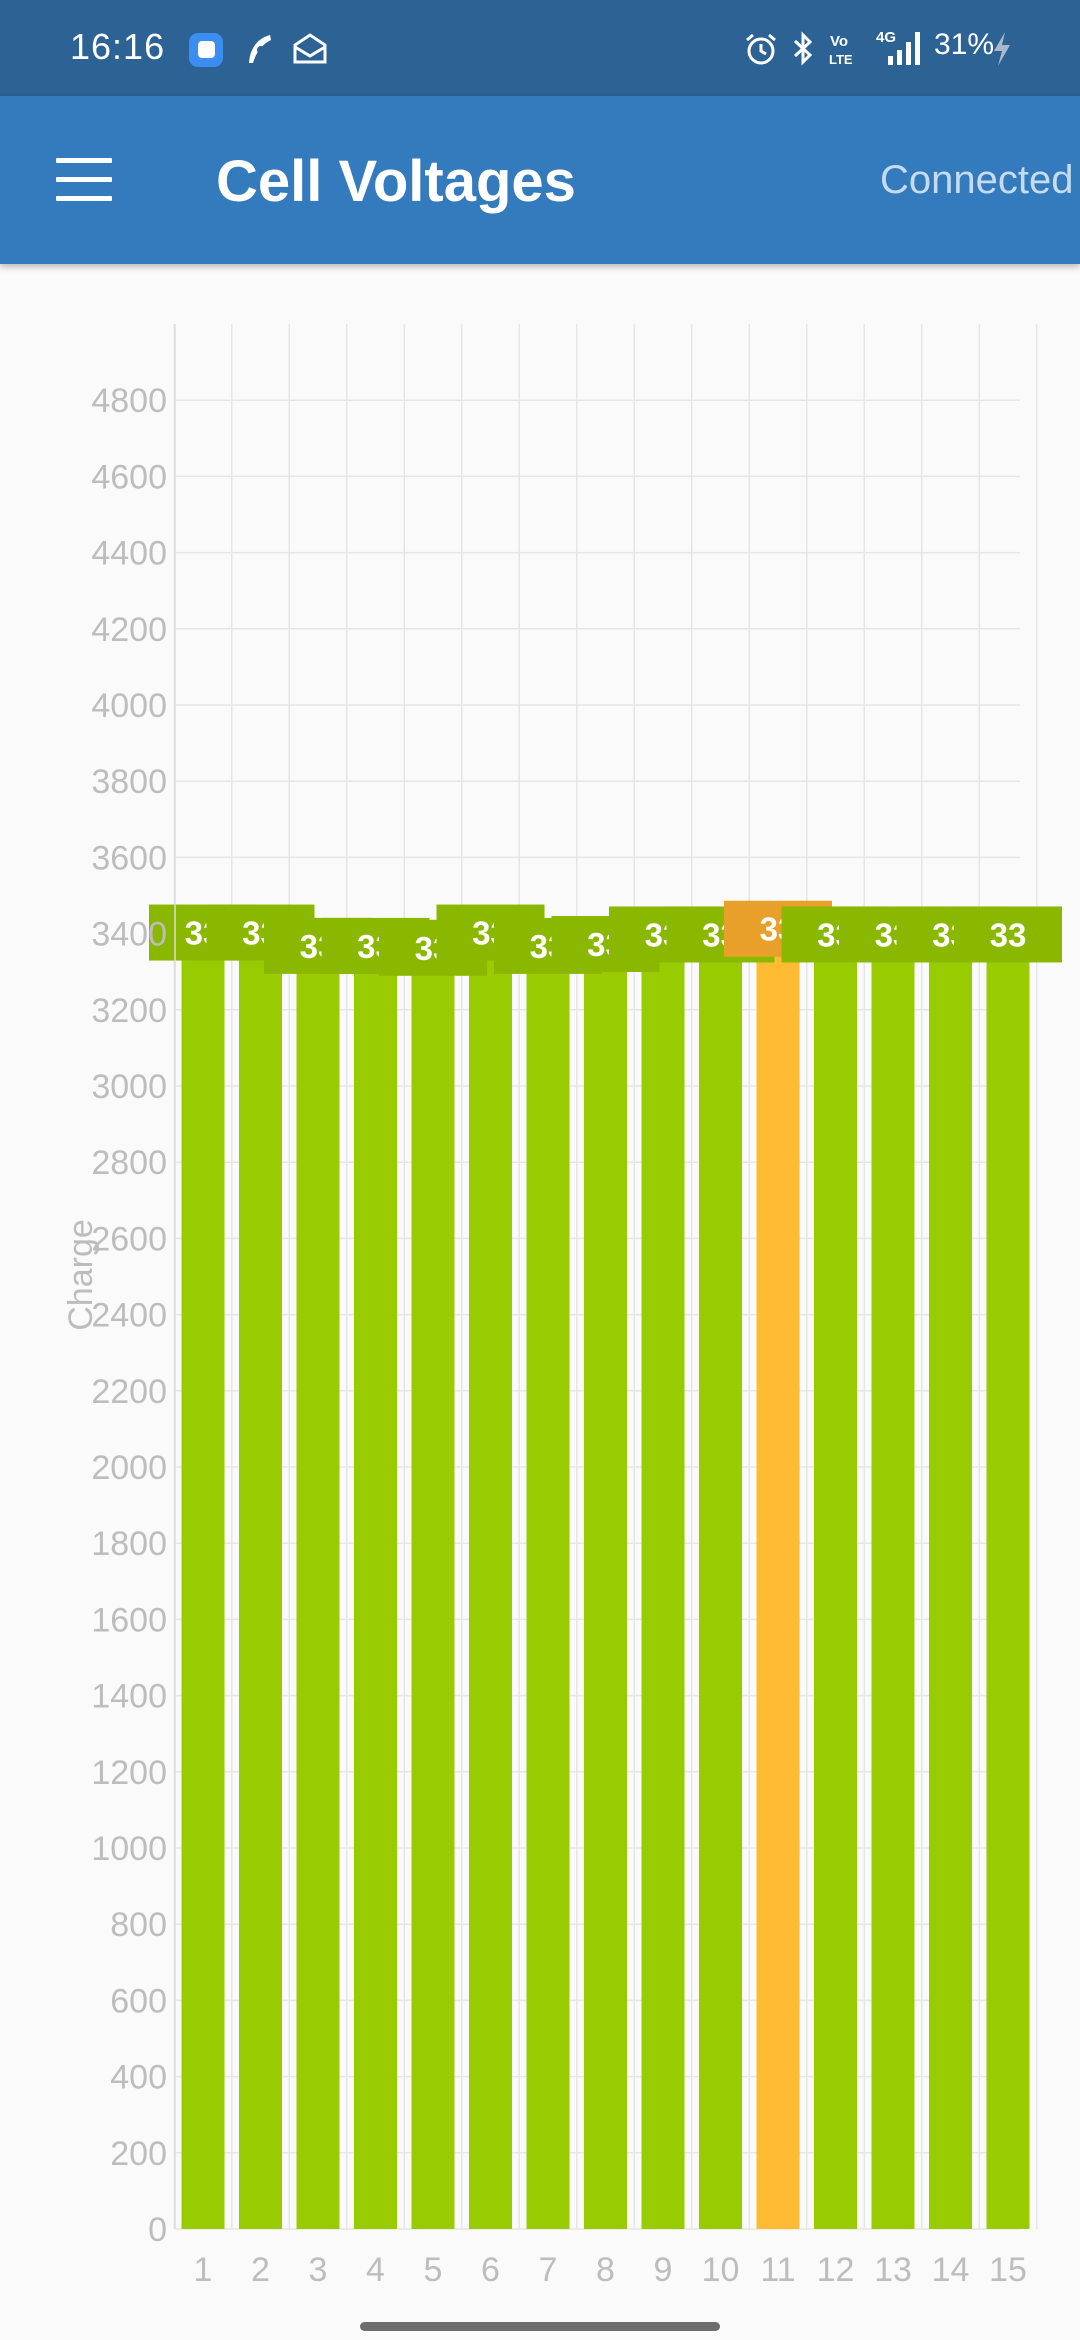  Describe the element at coordinates (206, 50) in the screenshot. I see `app-icon` at that location.